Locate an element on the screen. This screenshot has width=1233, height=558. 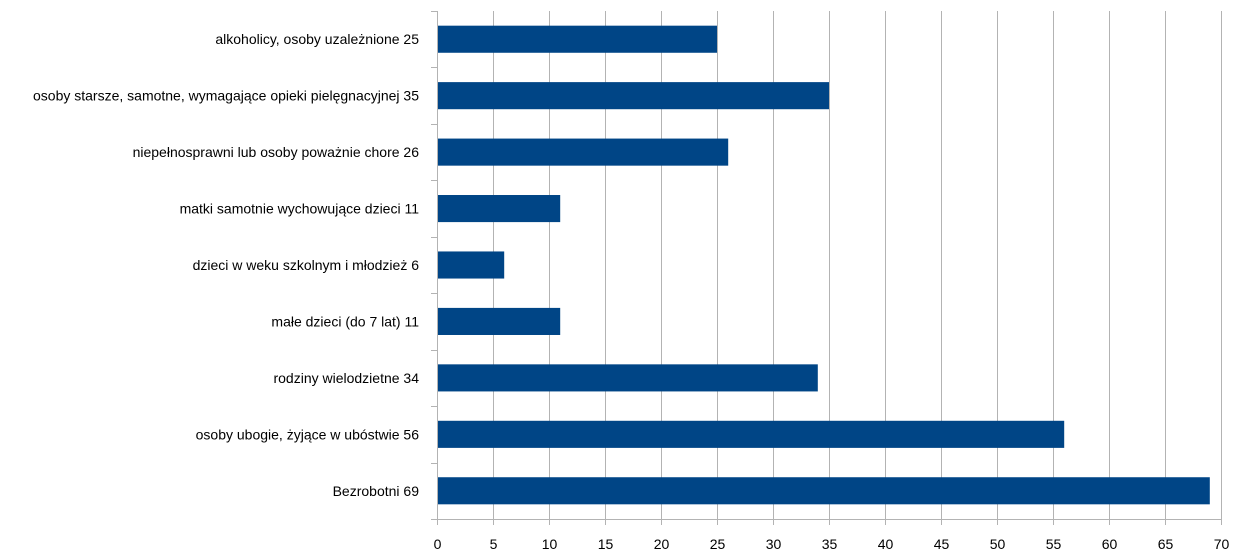
x-tick-label-35: 35 is located at coordinates (830, 544).